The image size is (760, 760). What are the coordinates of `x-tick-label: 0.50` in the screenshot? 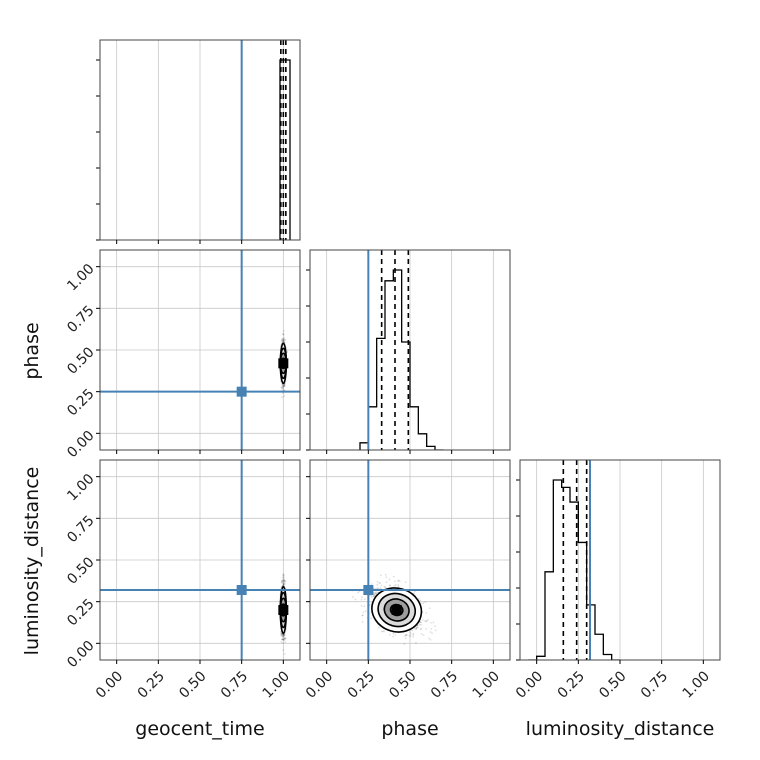 It's located at (402, 684).